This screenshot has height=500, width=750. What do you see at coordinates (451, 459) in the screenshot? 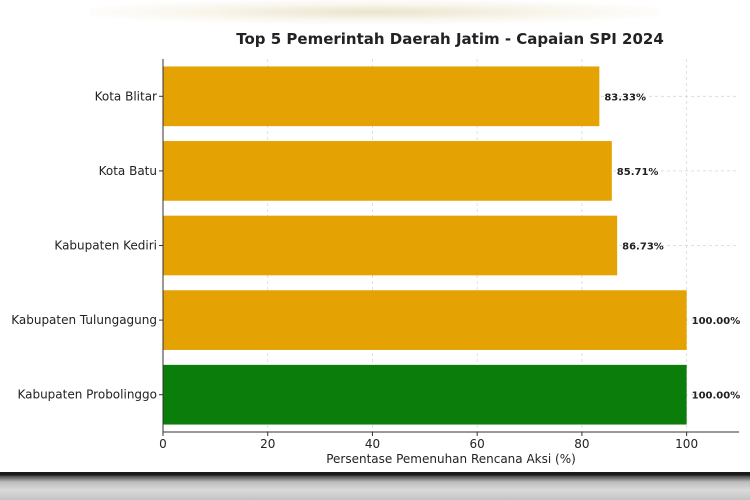
I see `x-axis-title: Persentase Pemenuhan Rencana Aksi (%)` at bounding box center [451, 459].